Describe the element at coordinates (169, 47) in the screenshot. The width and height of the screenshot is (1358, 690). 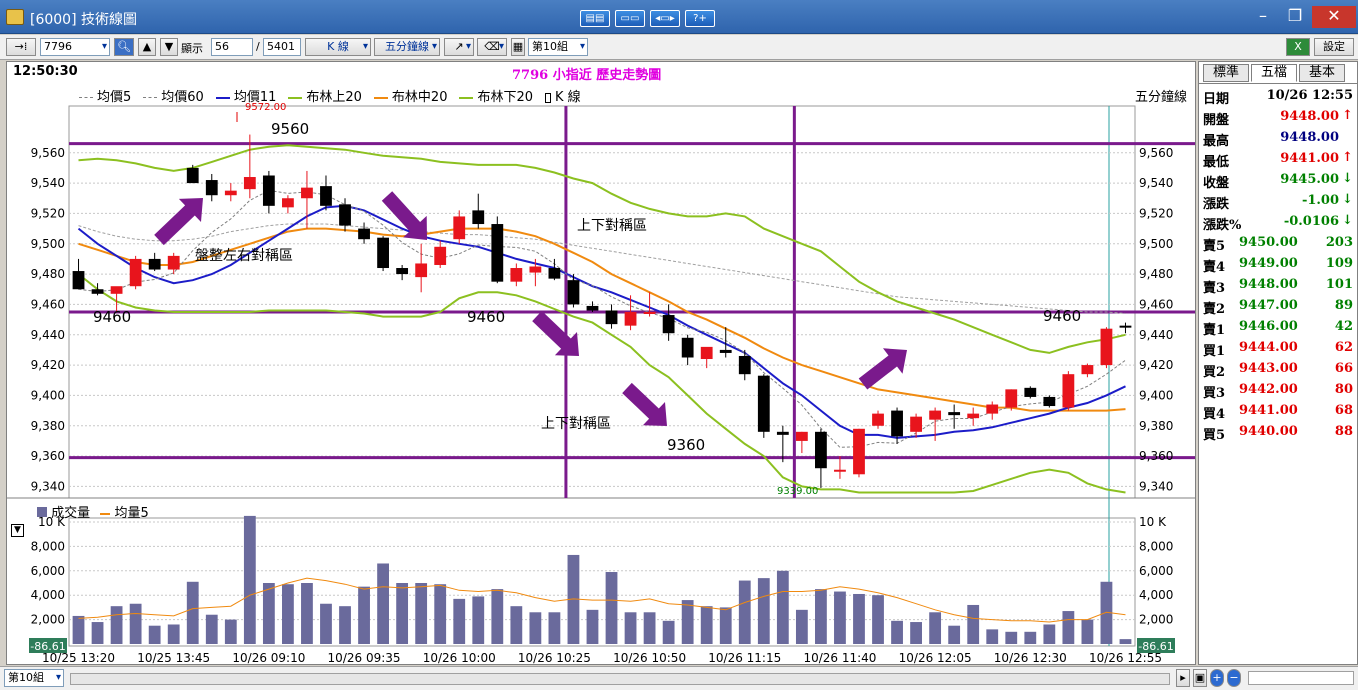
I see `arrow-down-icon: ▼` at that location.